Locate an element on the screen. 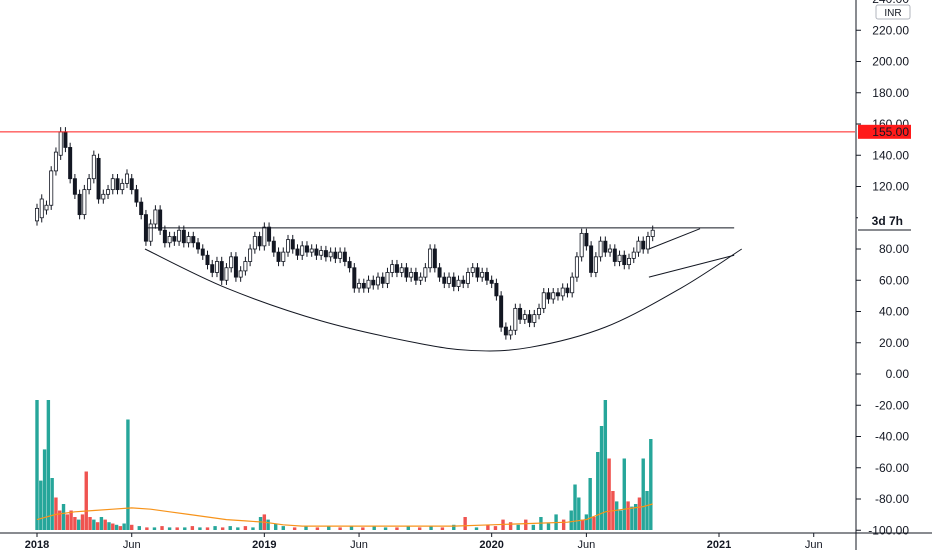 The width and height of the screenshot is (932, 550). price-tick-label: 140.00 is located at coordinates (890, 155).